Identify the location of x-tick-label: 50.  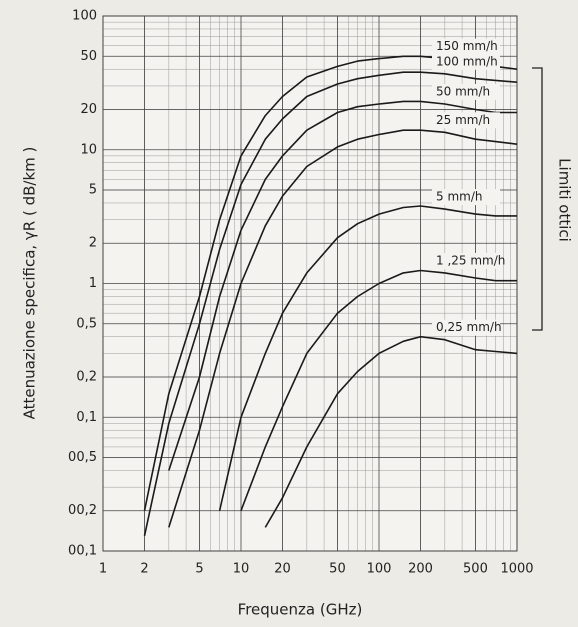
(337, 569).